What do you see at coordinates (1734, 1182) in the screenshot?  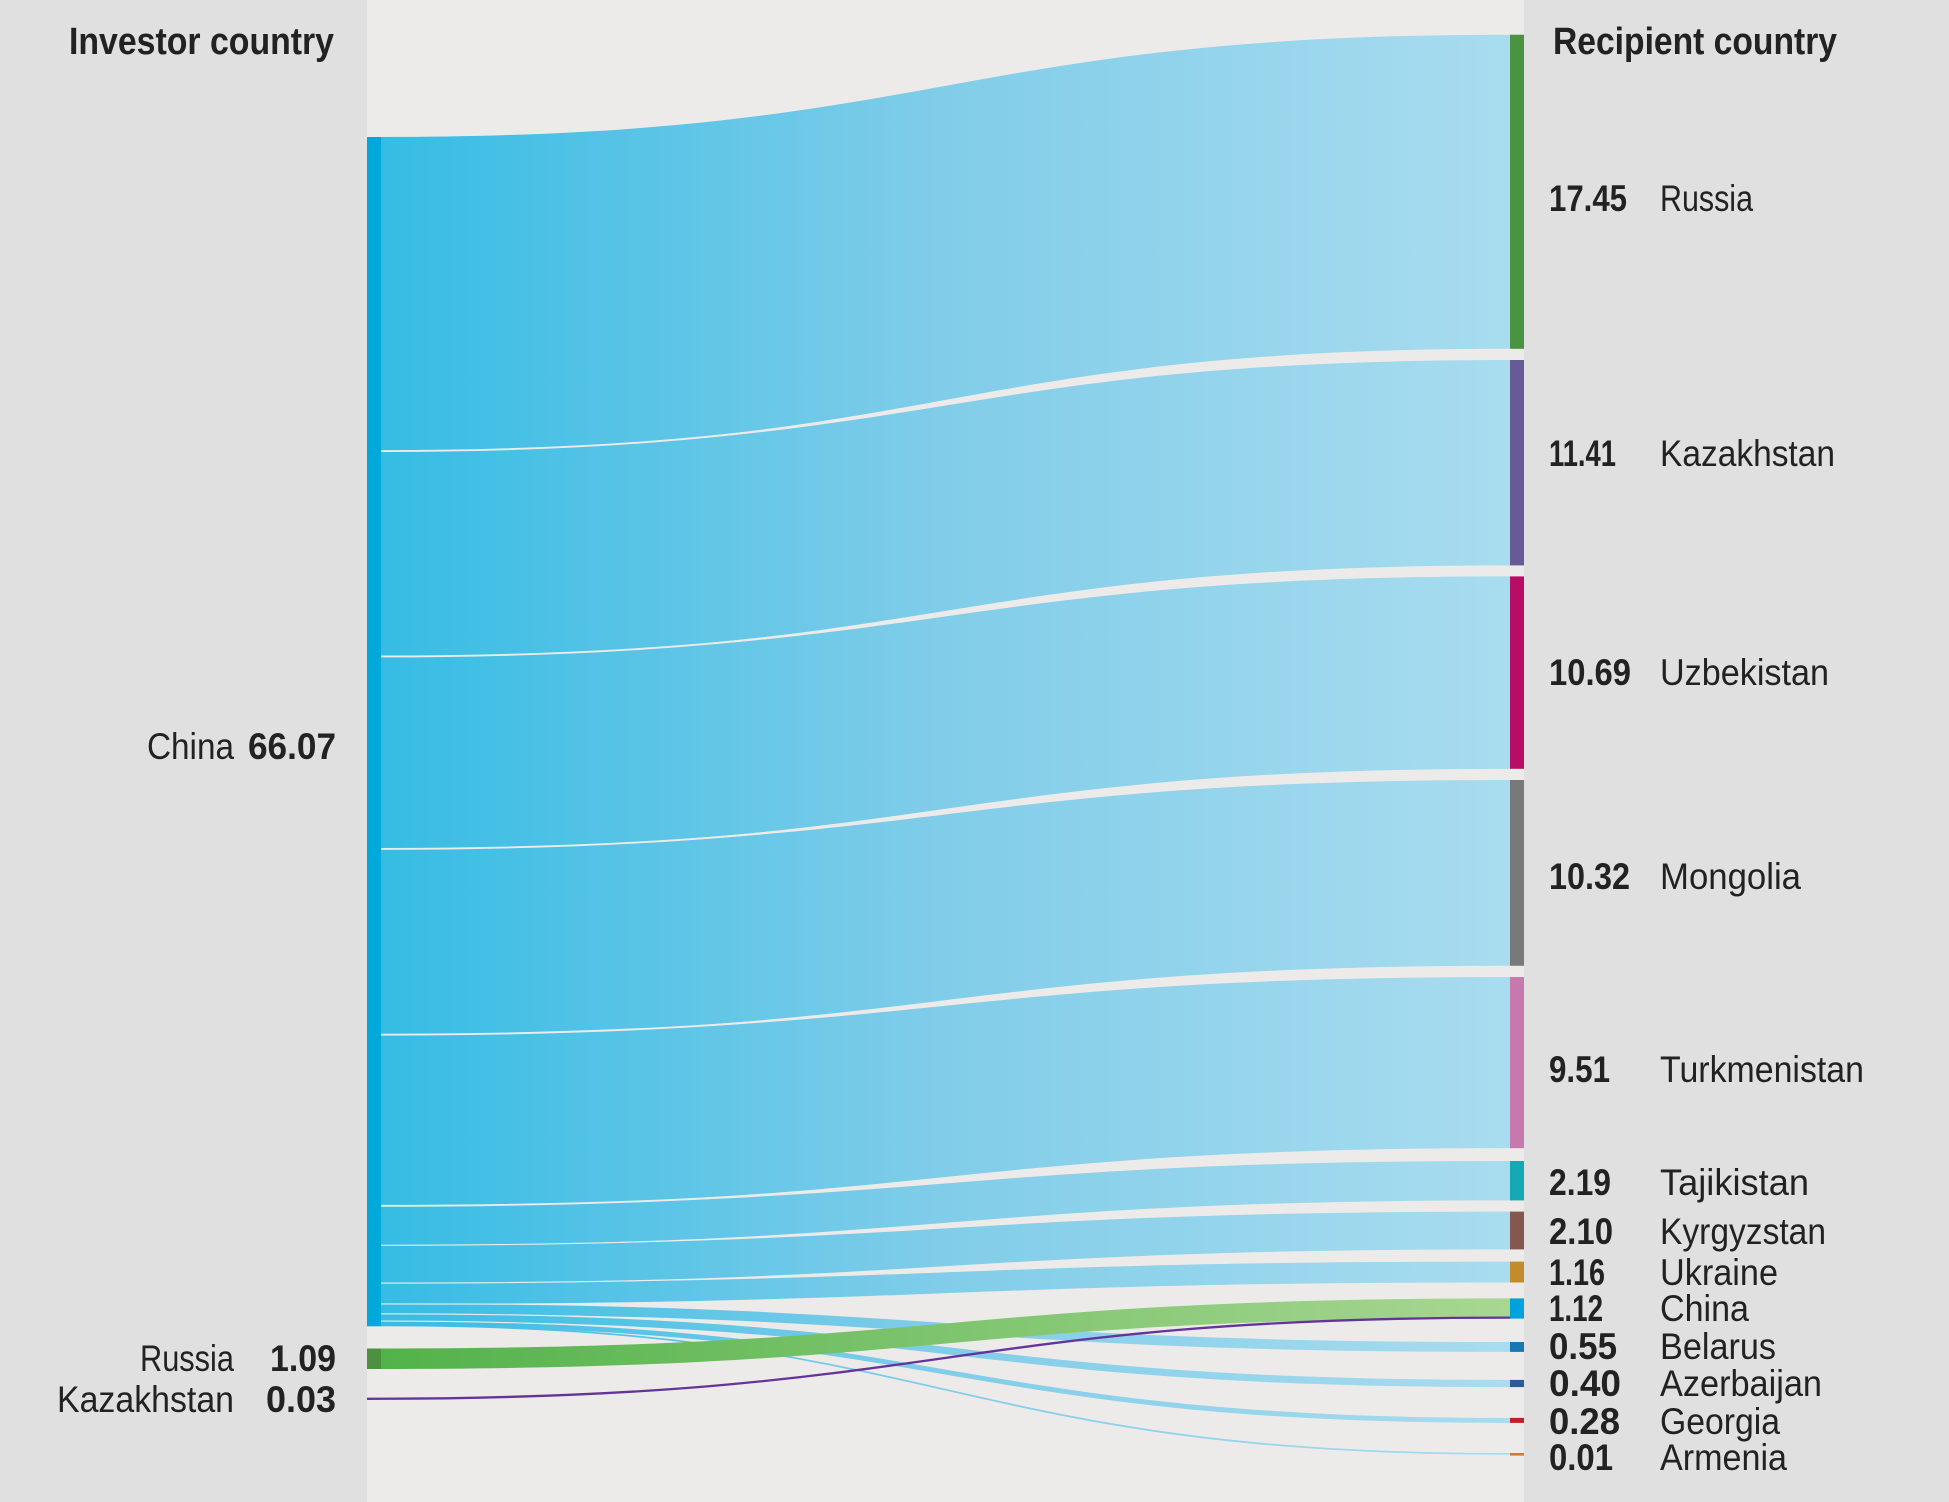 I see `svg-text: Tajikistan` at bounding box center [1734, 1182].